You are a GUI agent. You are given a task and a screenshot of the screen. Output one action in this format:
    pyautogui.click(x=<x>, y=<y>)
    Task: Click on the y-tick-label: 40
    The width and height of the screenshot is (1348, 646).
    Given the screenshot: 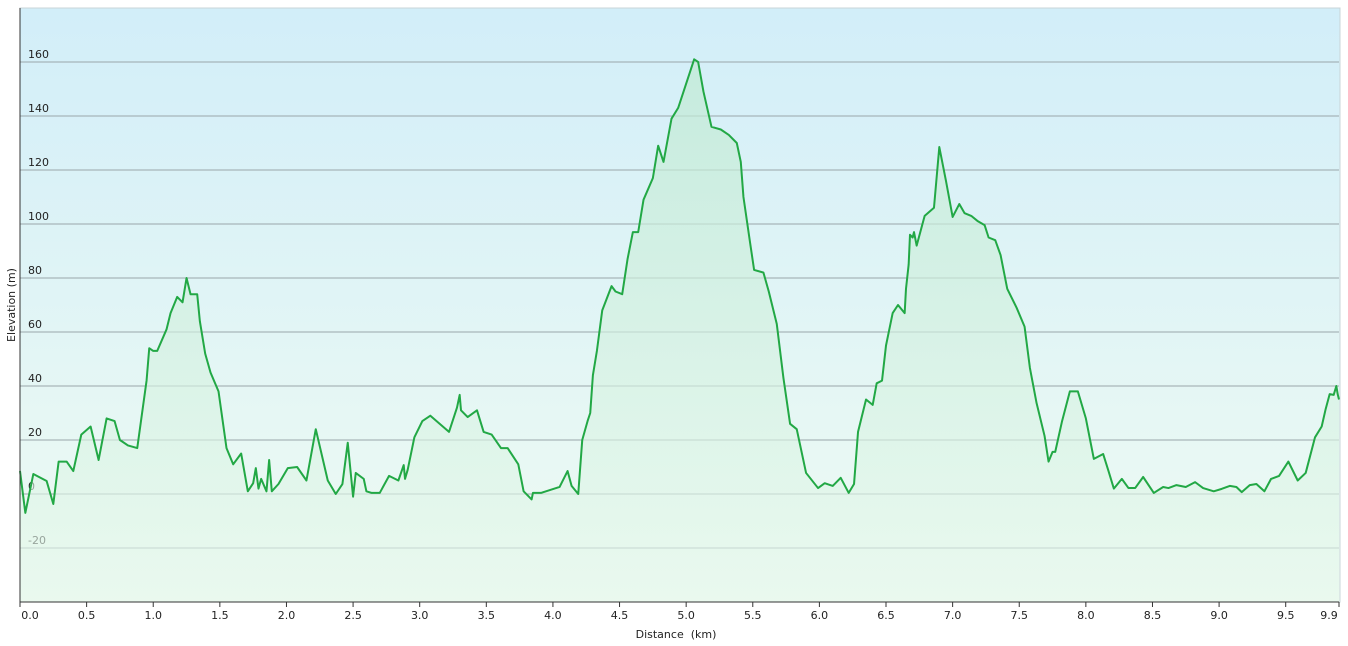 What is the action you would take?
    pyautogui.click(x=35, y=378)
    